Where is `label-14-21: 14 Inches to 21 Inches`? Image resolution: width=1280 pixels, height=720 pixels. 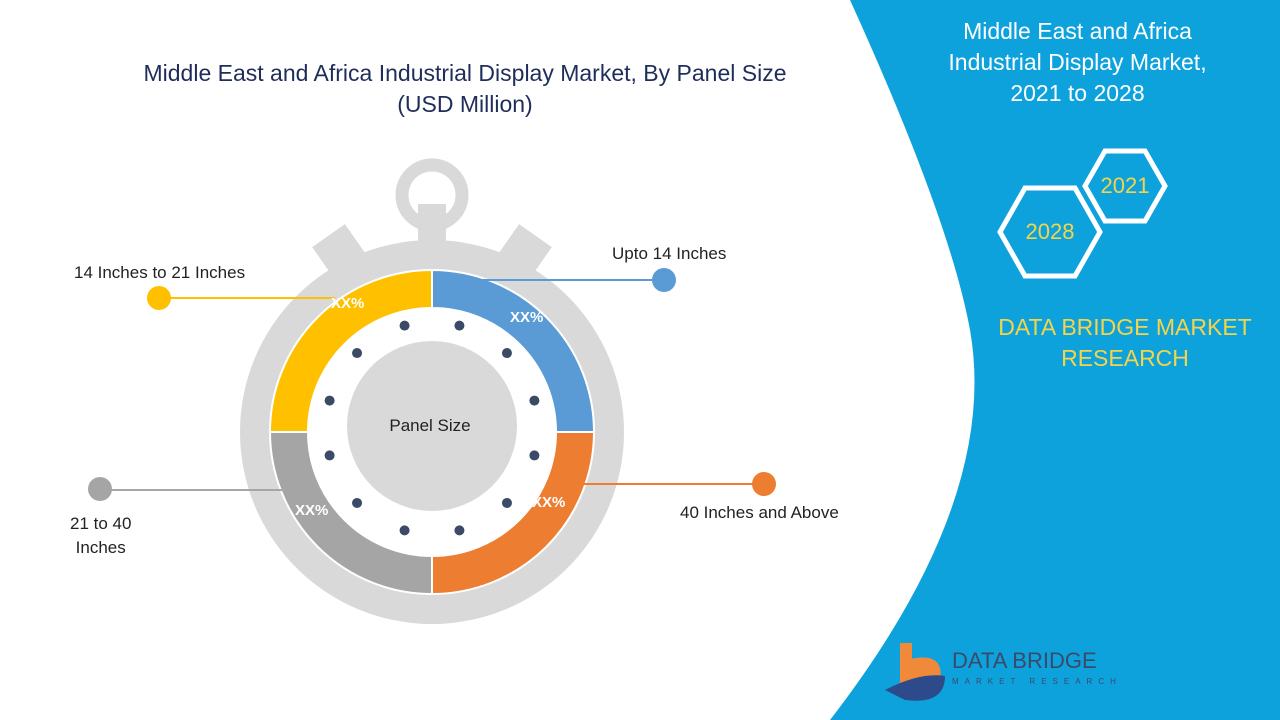 label-14-21: 14 Inches to 21 Inches is located at coordinates (160, 272).